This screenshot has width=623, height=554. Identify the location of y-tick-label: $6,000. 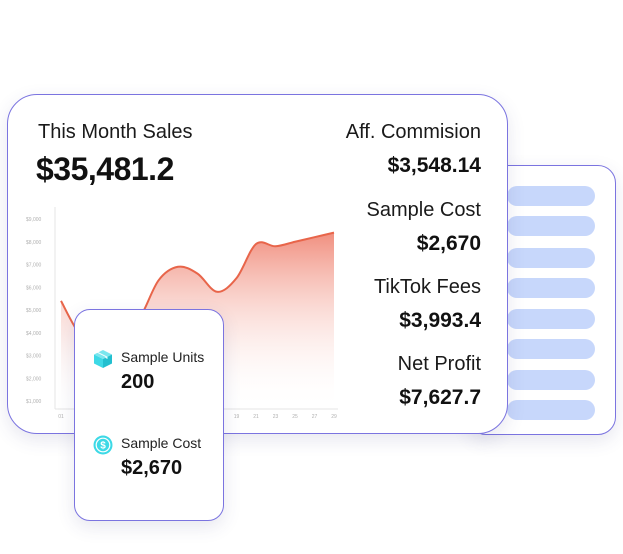
(34, 288).